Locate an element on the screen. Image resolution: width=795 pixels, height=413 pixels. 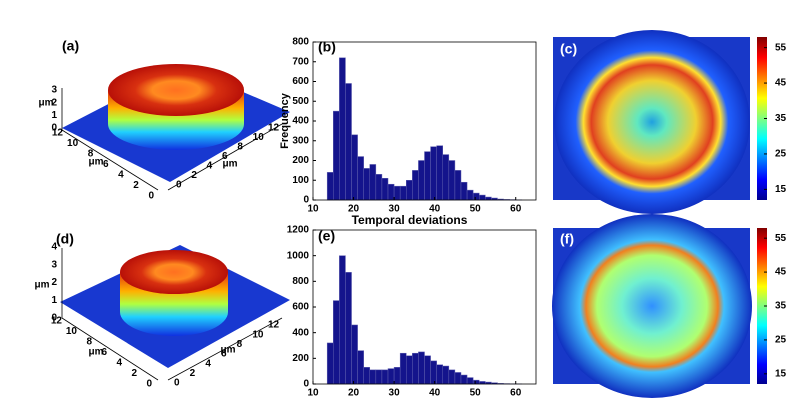
y-tick-label: 500 is located at coordinates (300, 101).